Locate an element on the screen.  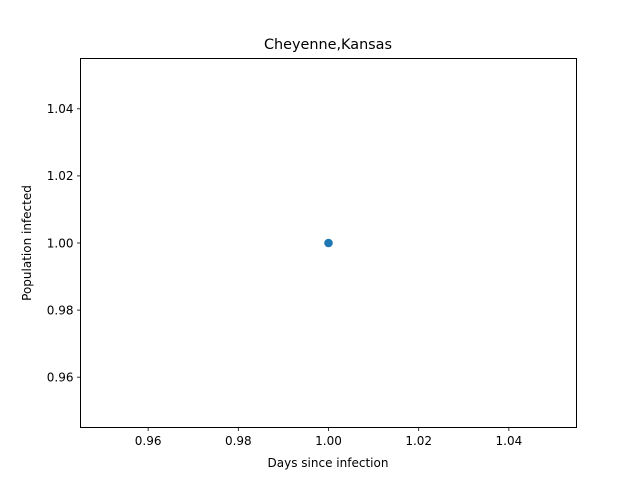
y-tick-label: 0.96 is located at coordinates (60, 377).